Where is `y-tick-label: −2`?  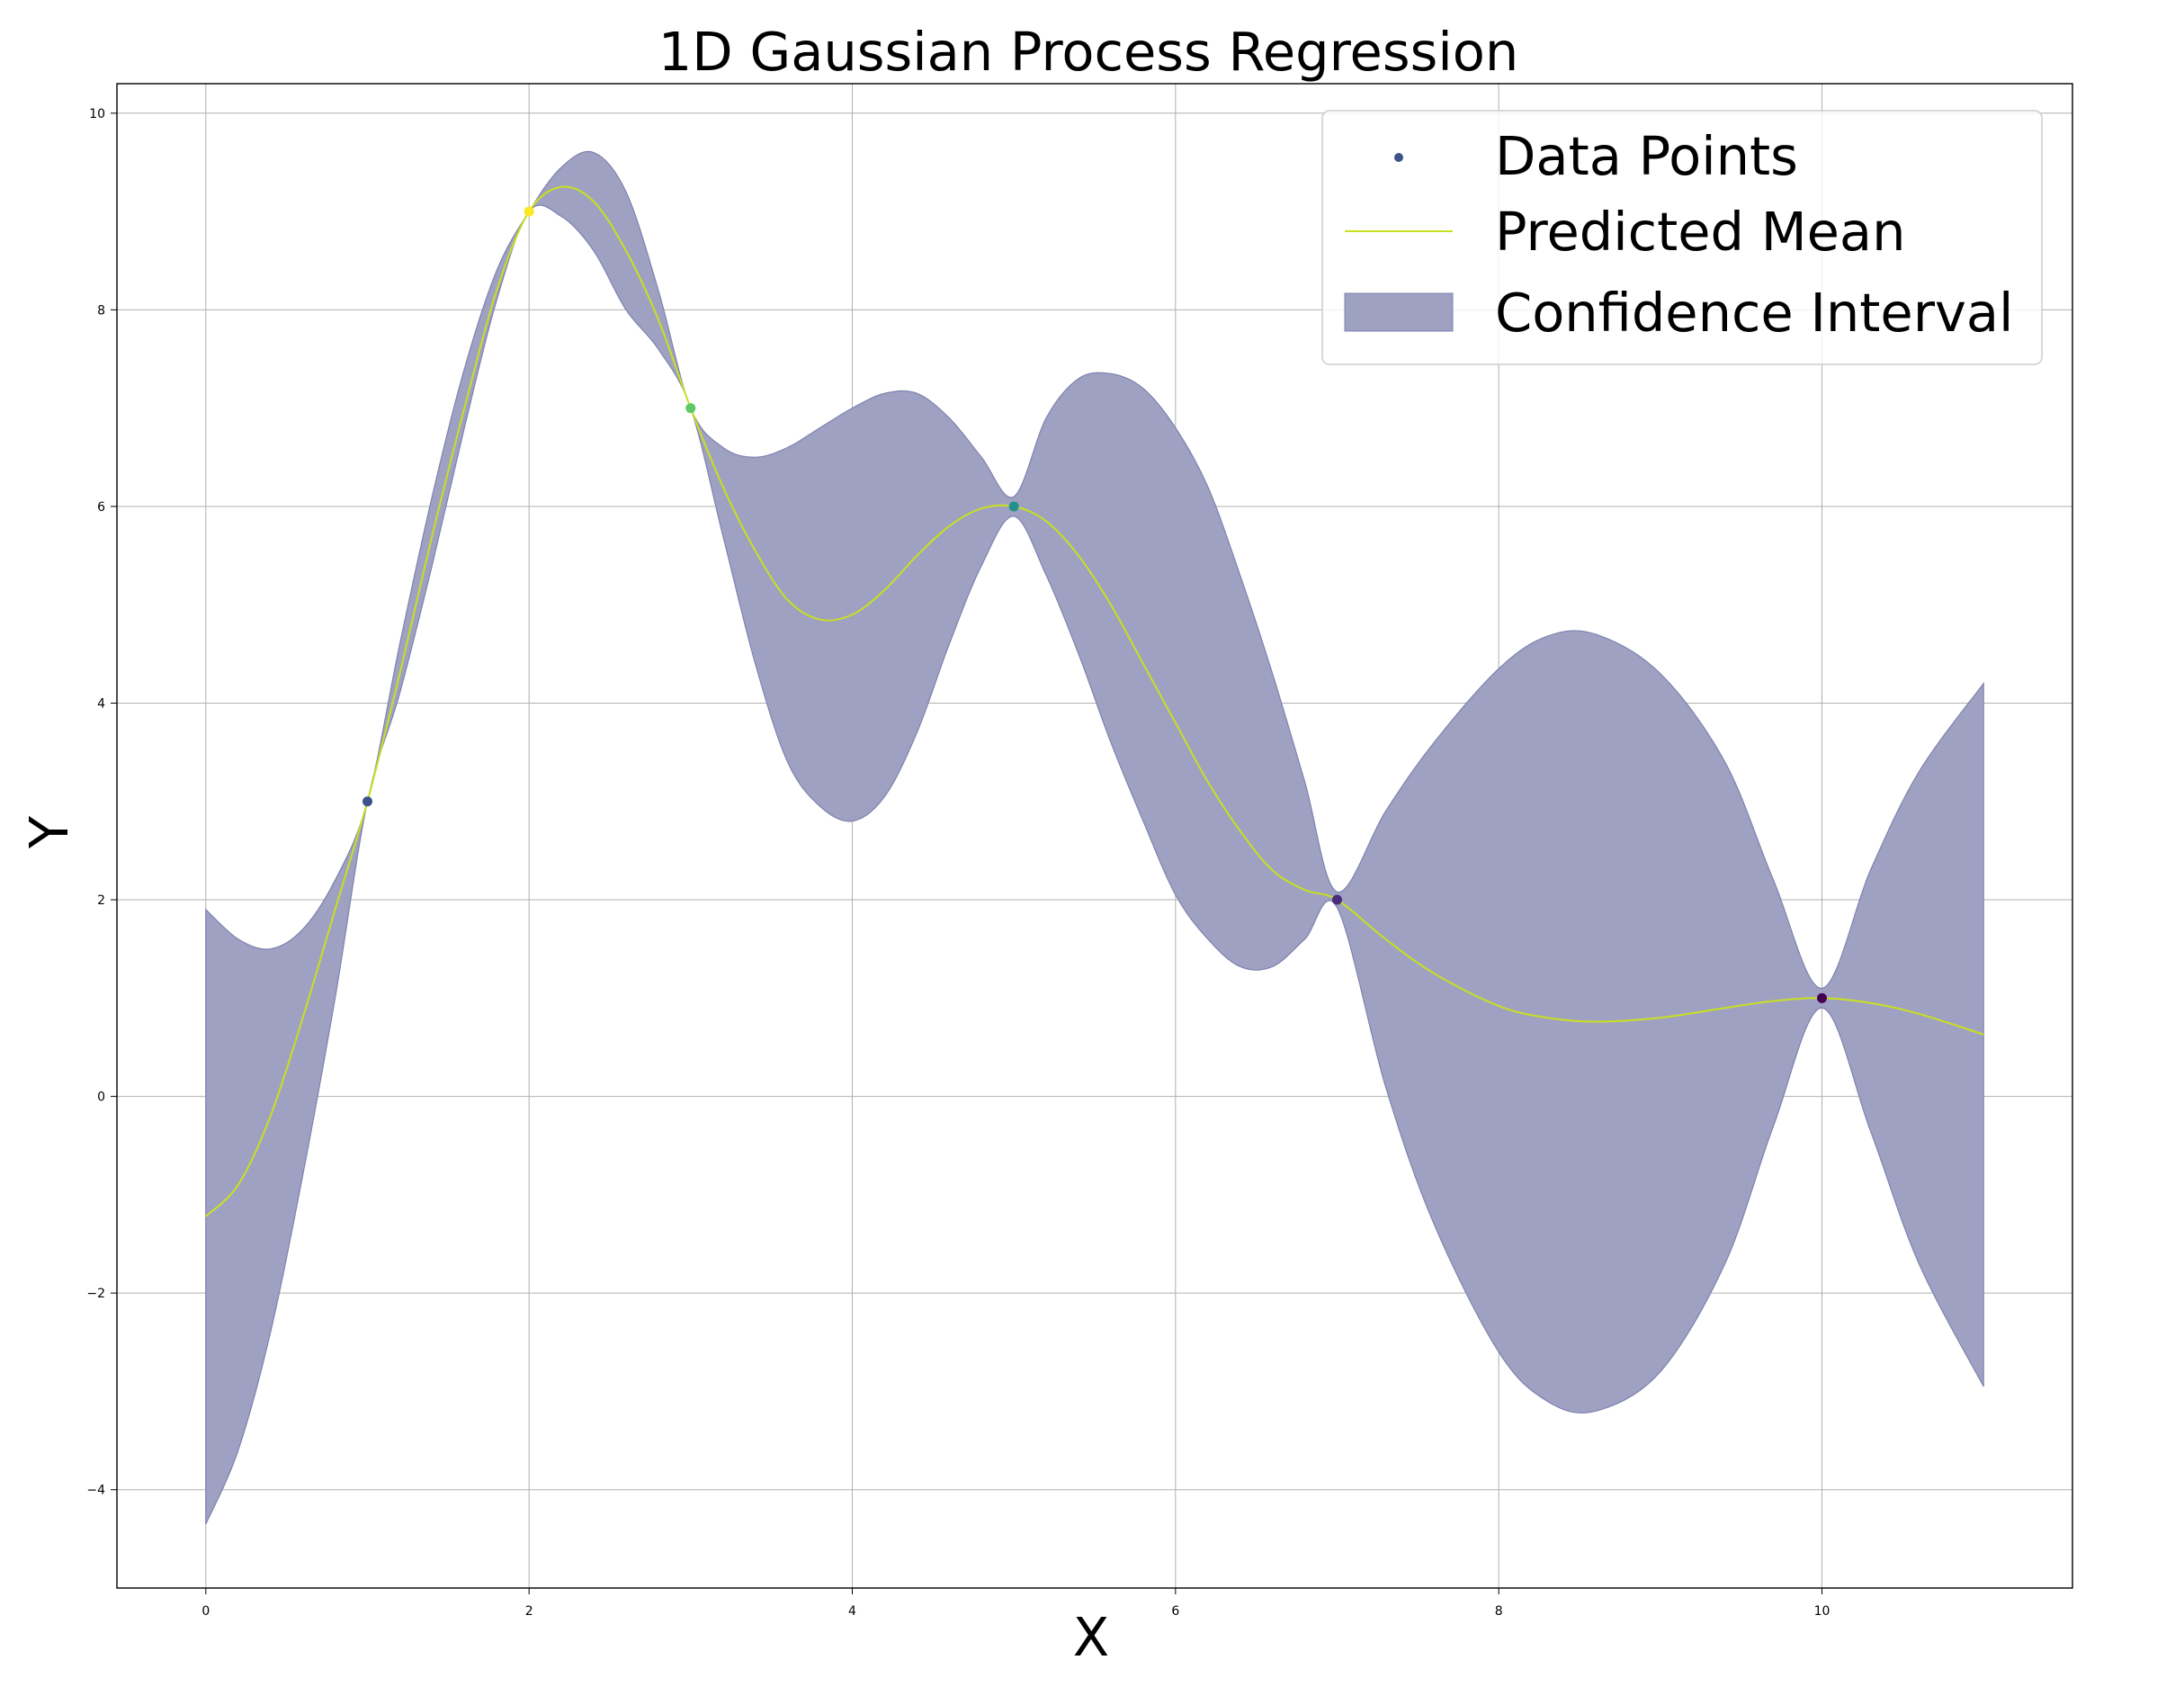
y-tick-label: −2 is located at coordinates (96, 1294).